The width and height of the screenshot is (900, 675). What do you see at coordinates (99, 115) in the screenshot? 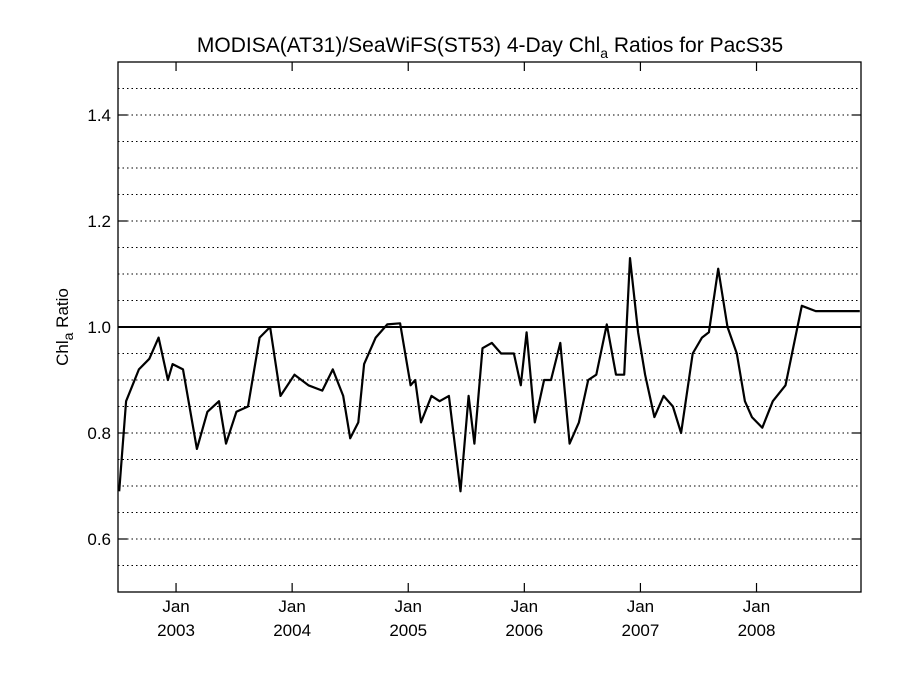
I see `y-tick-label: 1.4` at bounding box center [99, 115].